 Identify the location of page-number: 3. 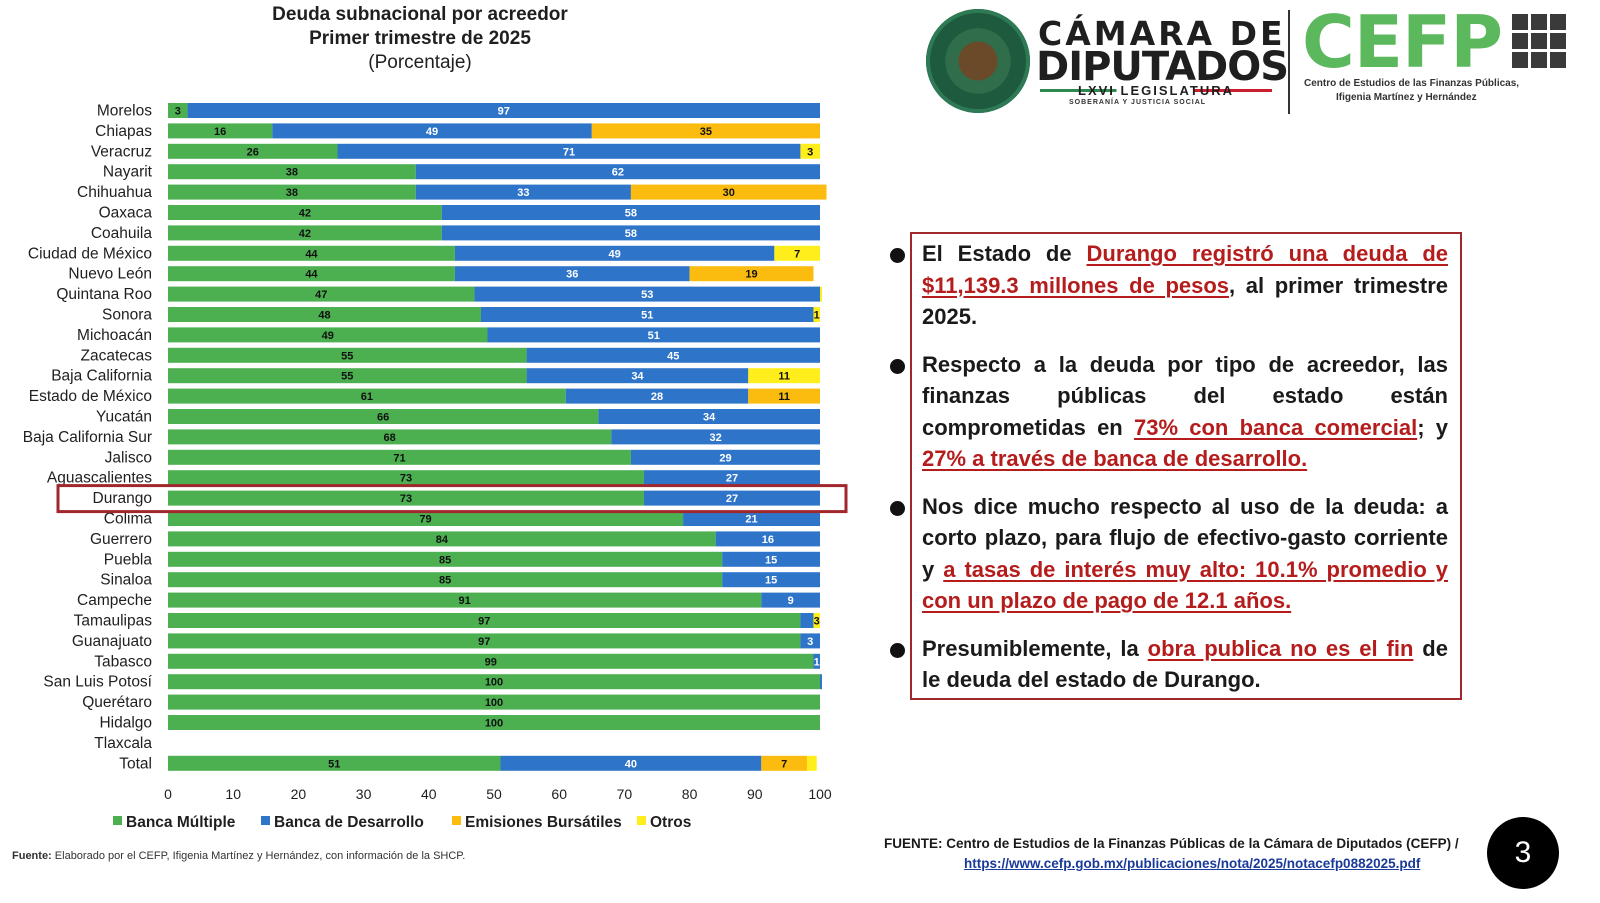
(1523, 853).